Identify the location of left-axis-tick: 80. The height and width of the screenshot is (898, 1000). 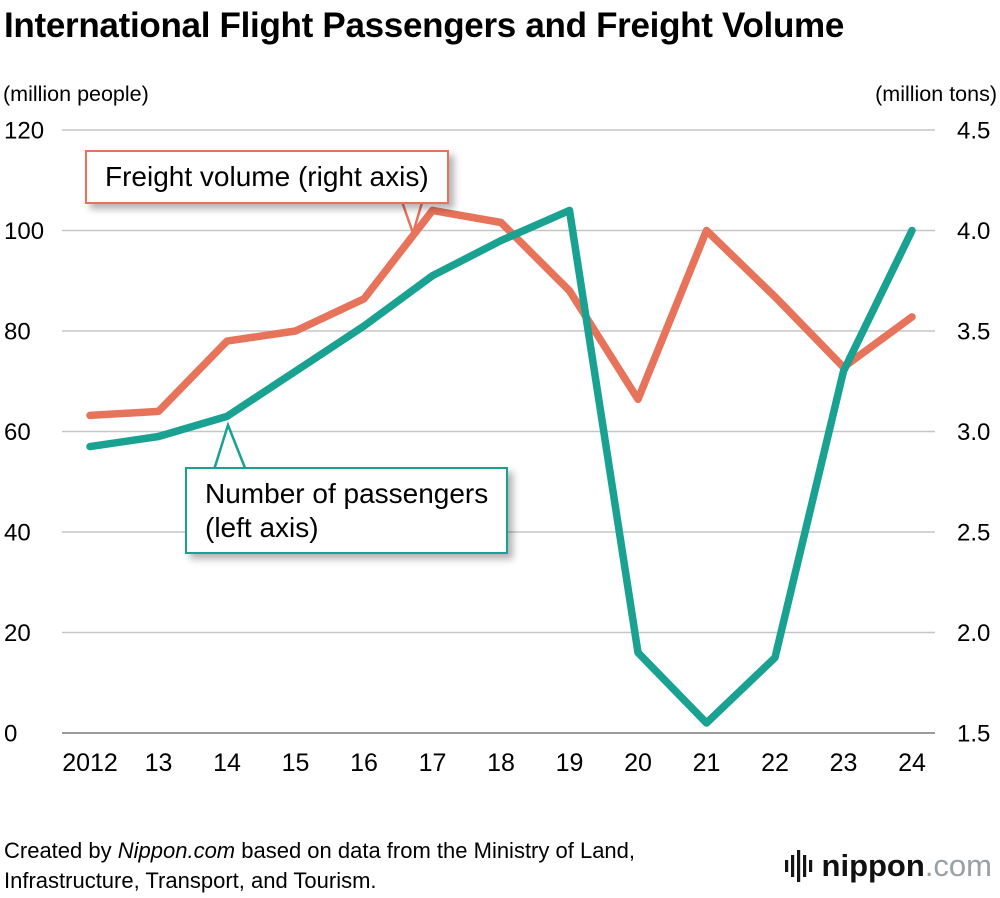
(17, 332).